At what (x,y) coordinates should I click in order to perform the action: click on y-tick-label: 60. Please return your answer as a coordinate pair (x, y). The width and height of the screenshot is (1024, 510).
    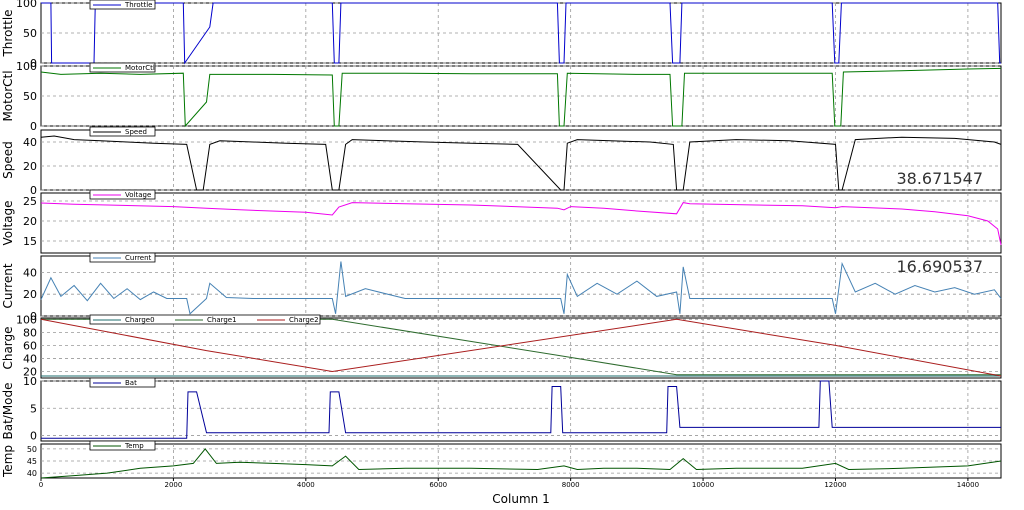
    Looking at the image, I should click on (30, 345).